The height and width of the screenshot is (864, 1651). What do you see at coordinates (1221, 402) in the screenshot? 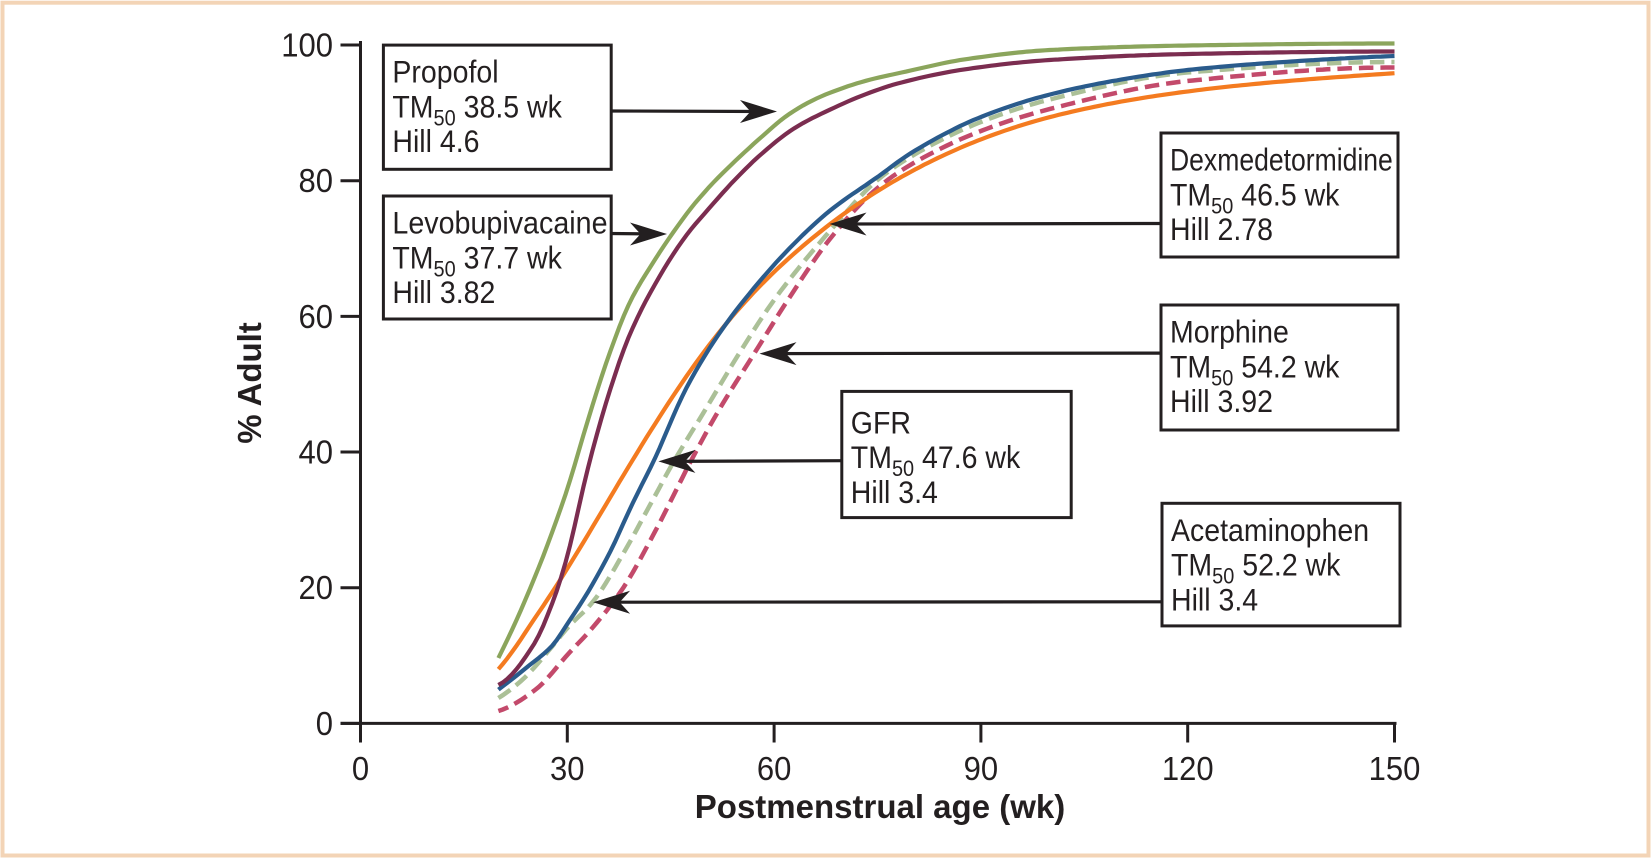
I see `svg-text: Hill 3.92` at bounding box center [1221, 402].